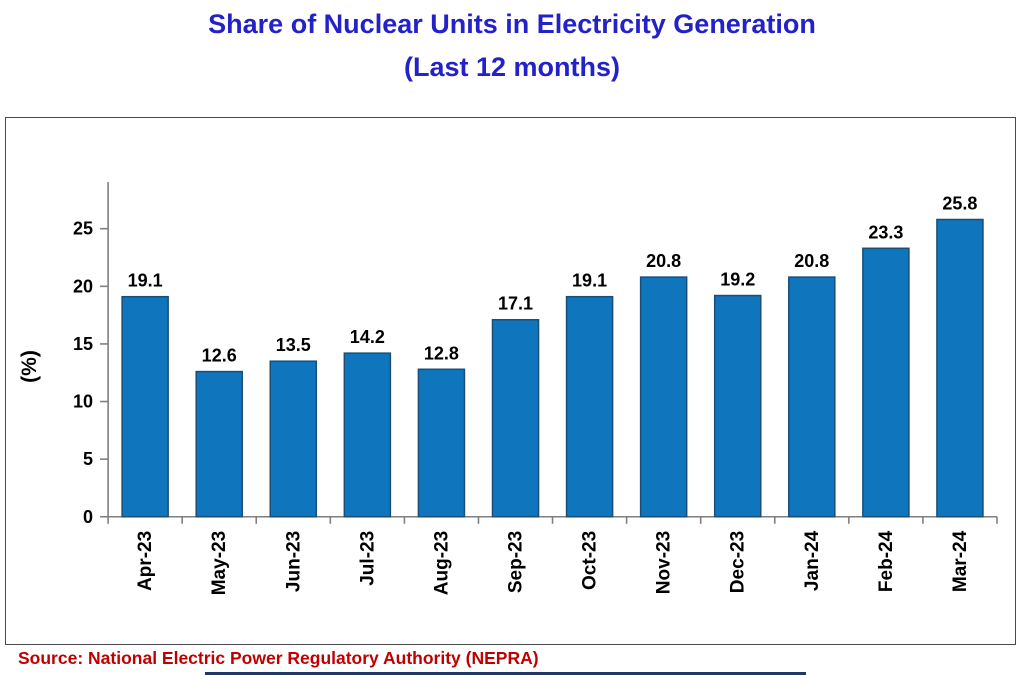 This screenshot has height=675, width=1024. I want to click on x-tick-label: Jan-24, so click(812, 560).